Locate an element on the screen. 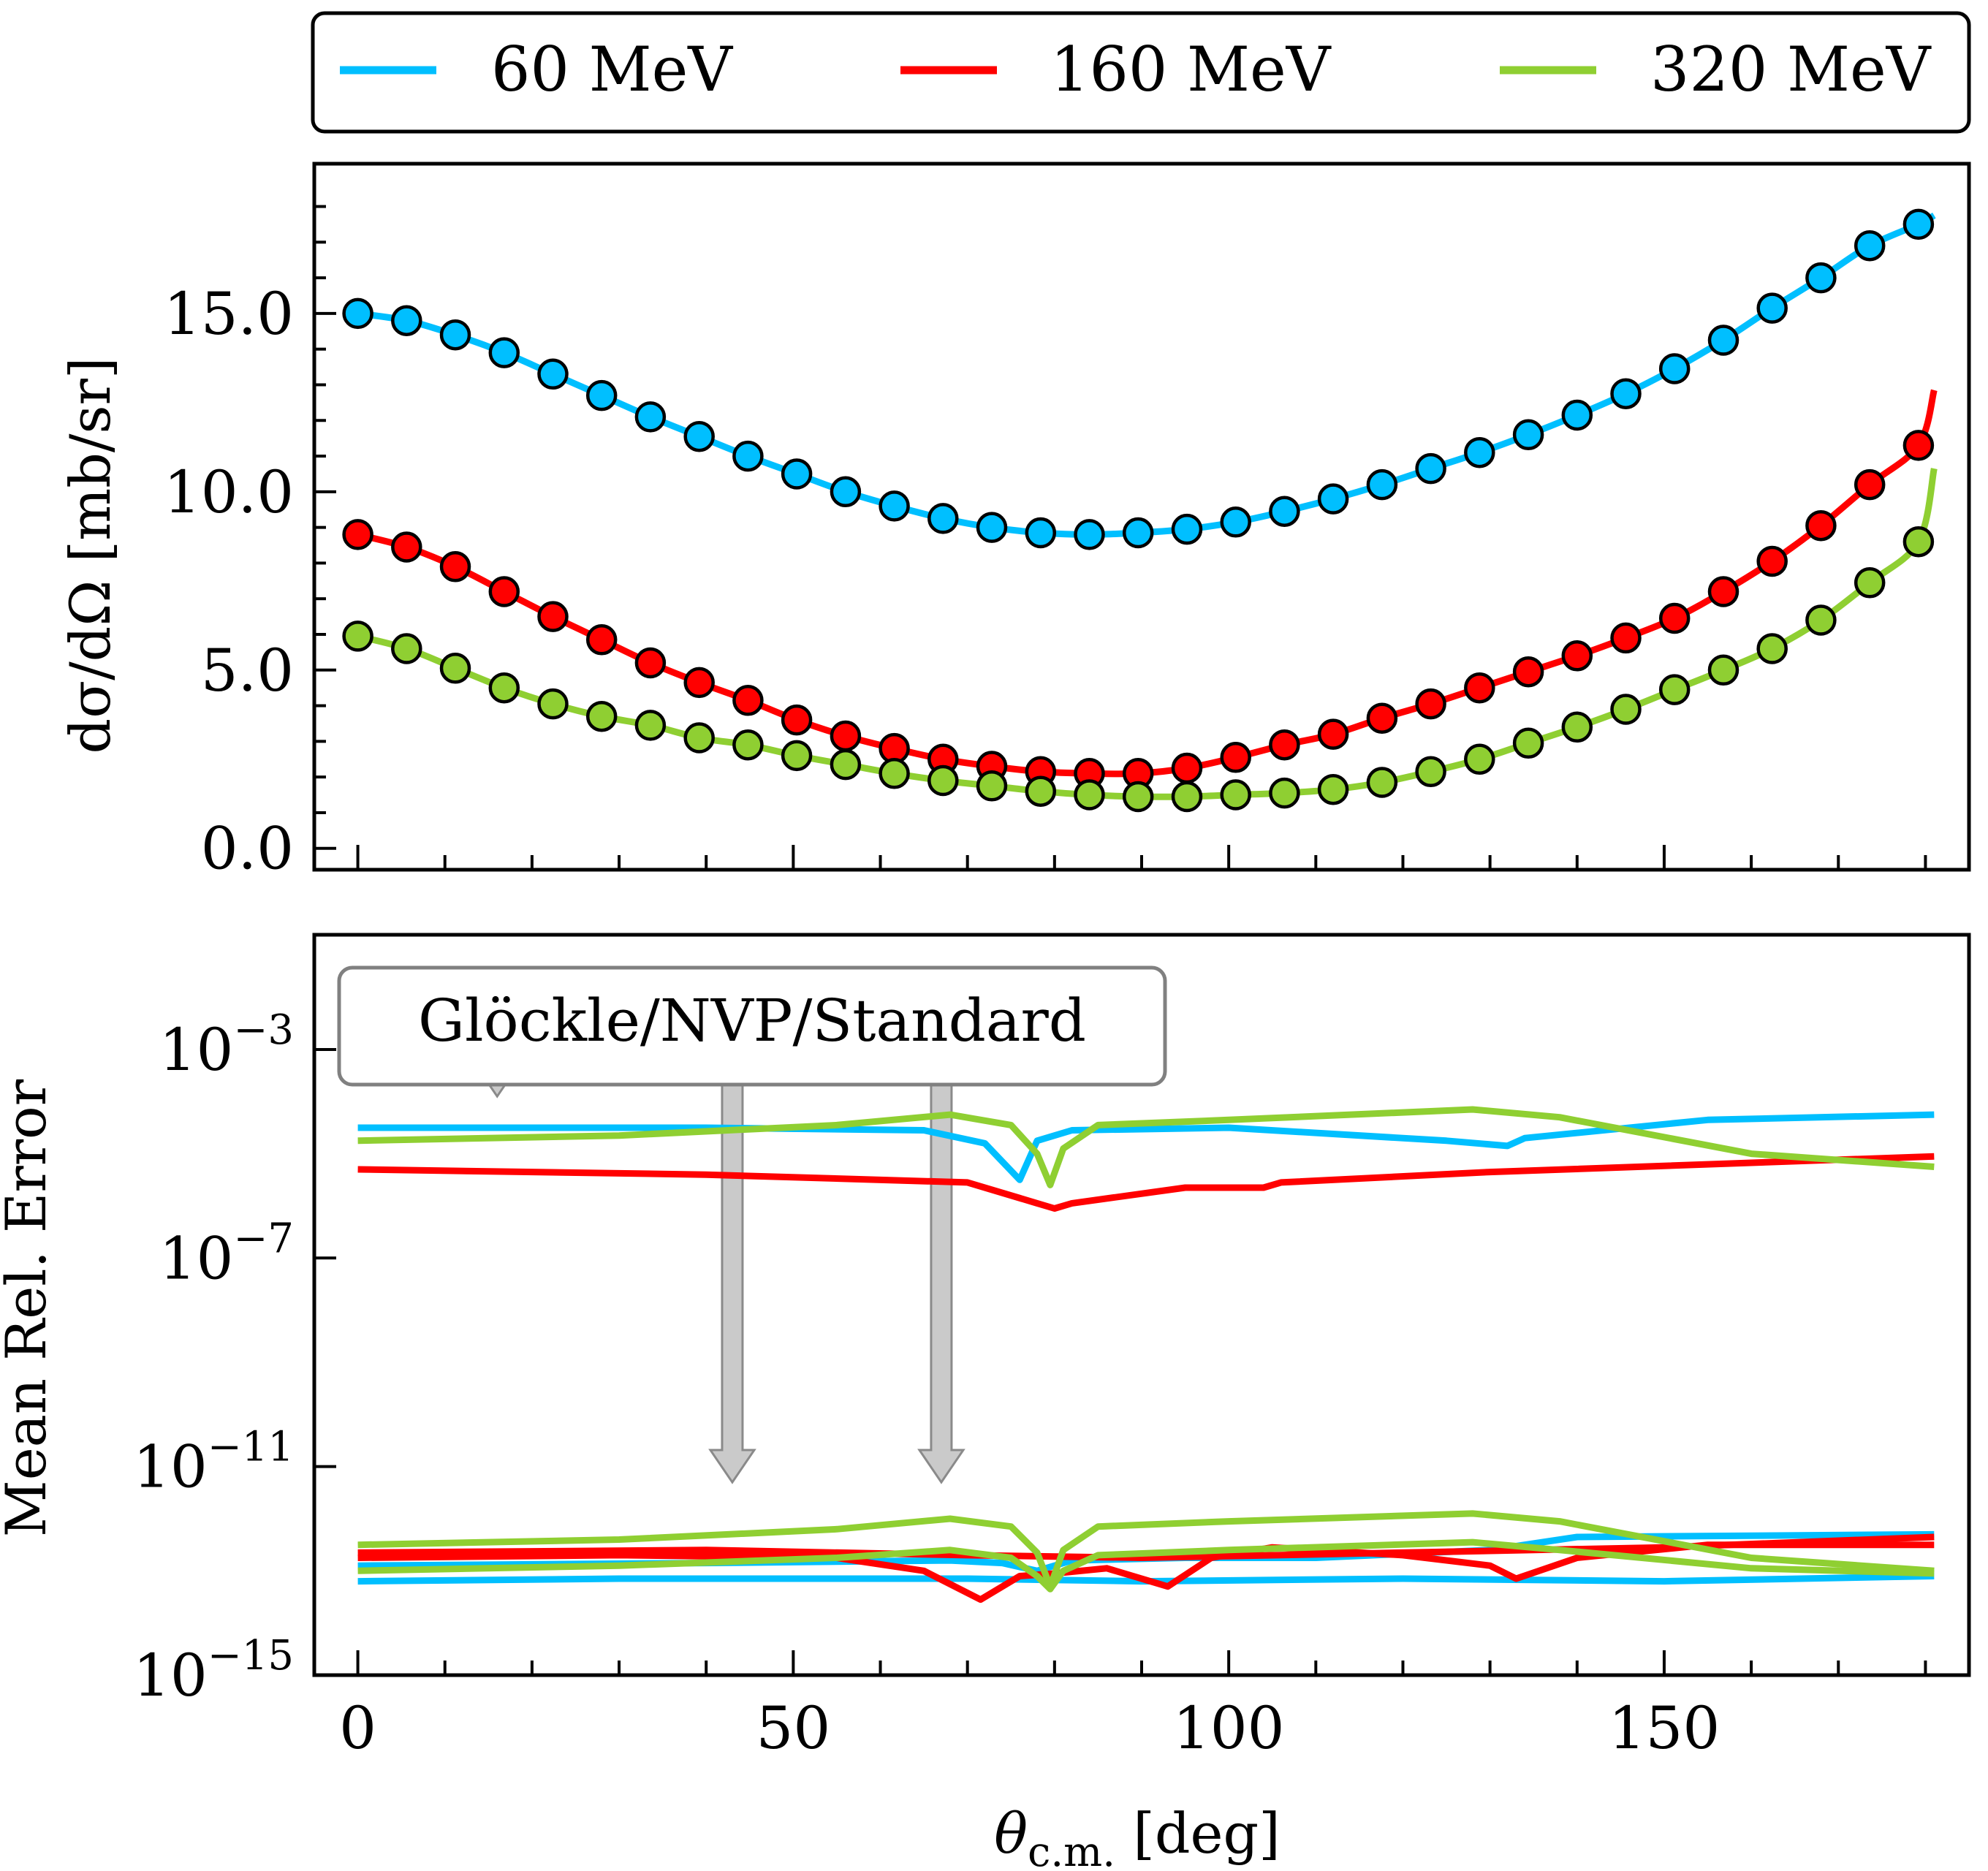 This screenshot has width=1988, height=1871. x-axis-label: θc.m. [deg] is located at coordinates (1137, 1836).